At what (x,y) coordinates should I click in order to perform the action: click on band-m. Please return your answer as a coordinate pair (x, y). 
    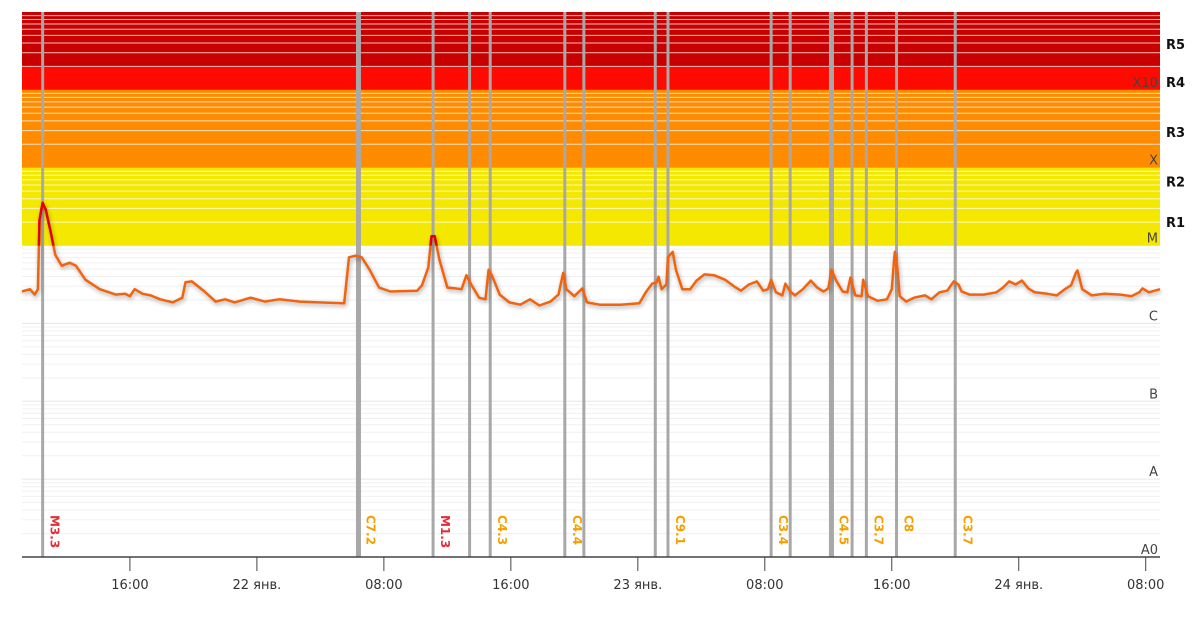
    Looking at the image, I should click on (591, 206).